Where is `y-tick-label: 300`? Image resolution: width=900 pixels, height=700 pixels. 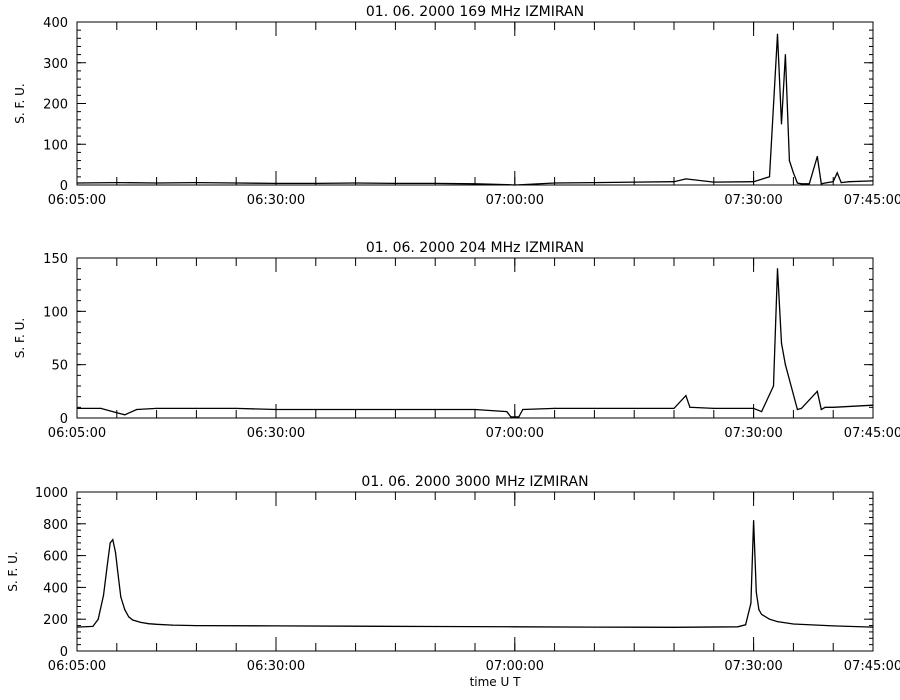
y-tick-label: 300 is located at coordinates (55, 64).